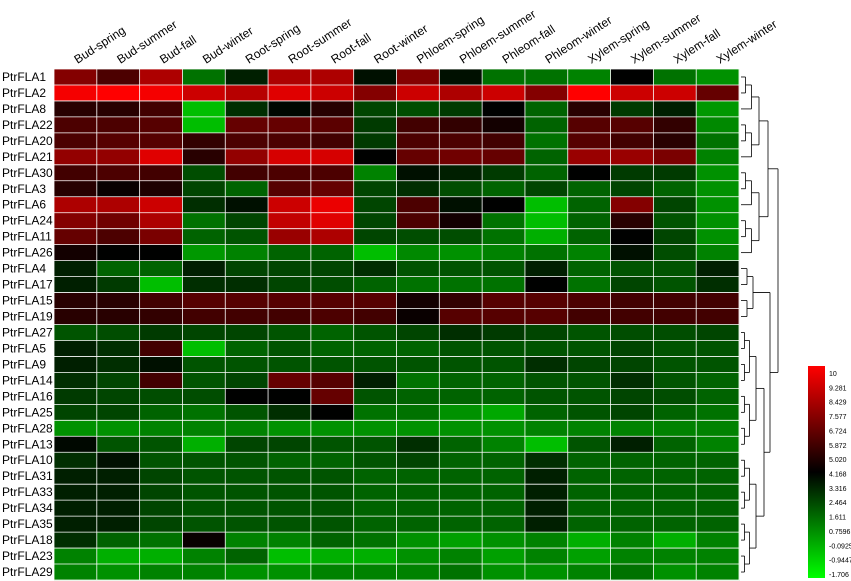 The width and height of the screenshot is (851, 581). I want to click on row-label: PtrFLA24, so click(27, 221).